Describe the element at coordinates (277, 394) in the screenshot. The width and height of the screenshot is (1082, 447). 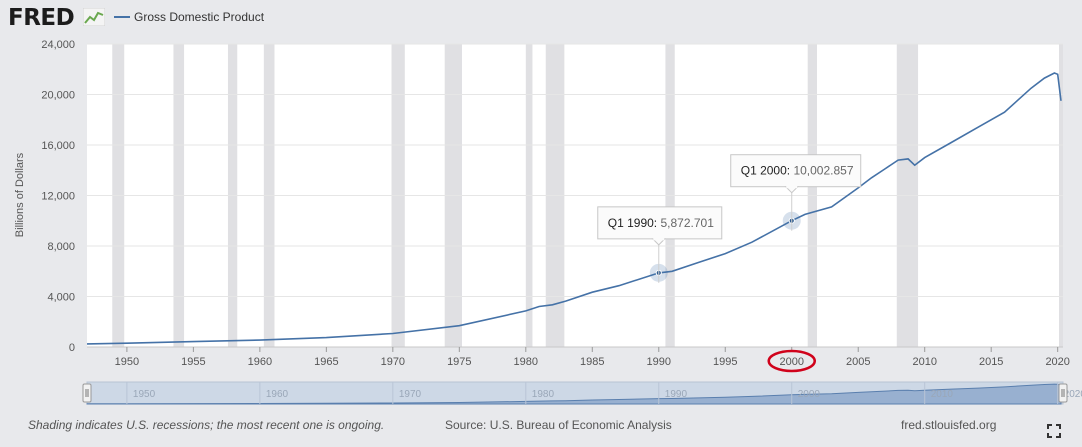
I see `navigator-label: 1960` at that location.